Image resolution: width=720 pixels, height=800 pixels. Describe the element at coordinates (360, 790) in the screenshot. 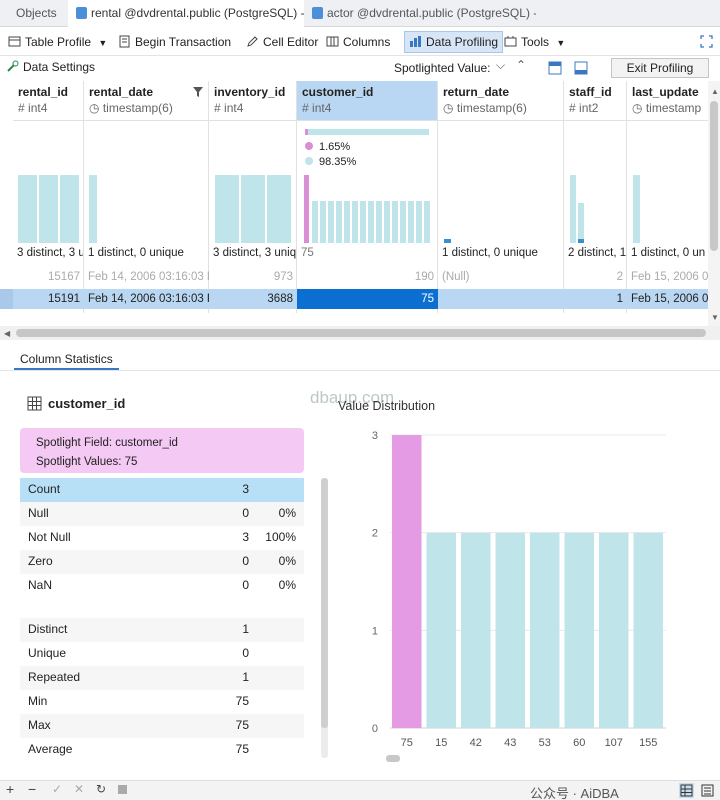

I see `grid-bottom-bar: + − ✓ ✕ ↻ 公众号 · AiDBA` at that location.